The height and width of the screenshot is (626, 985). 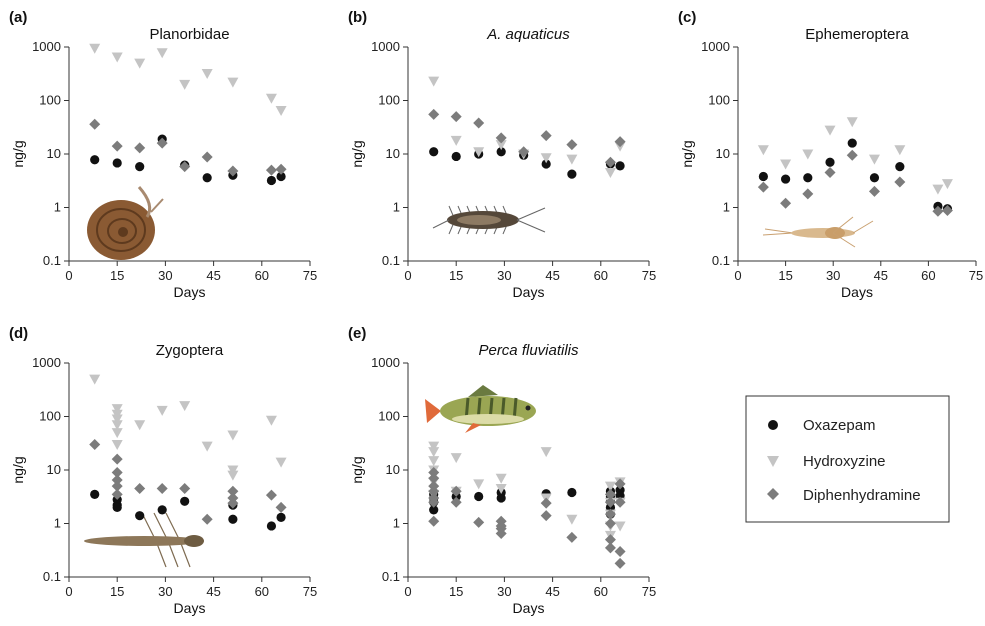 I want to click on y-tick-label: 1, so click(x=57, y=523).